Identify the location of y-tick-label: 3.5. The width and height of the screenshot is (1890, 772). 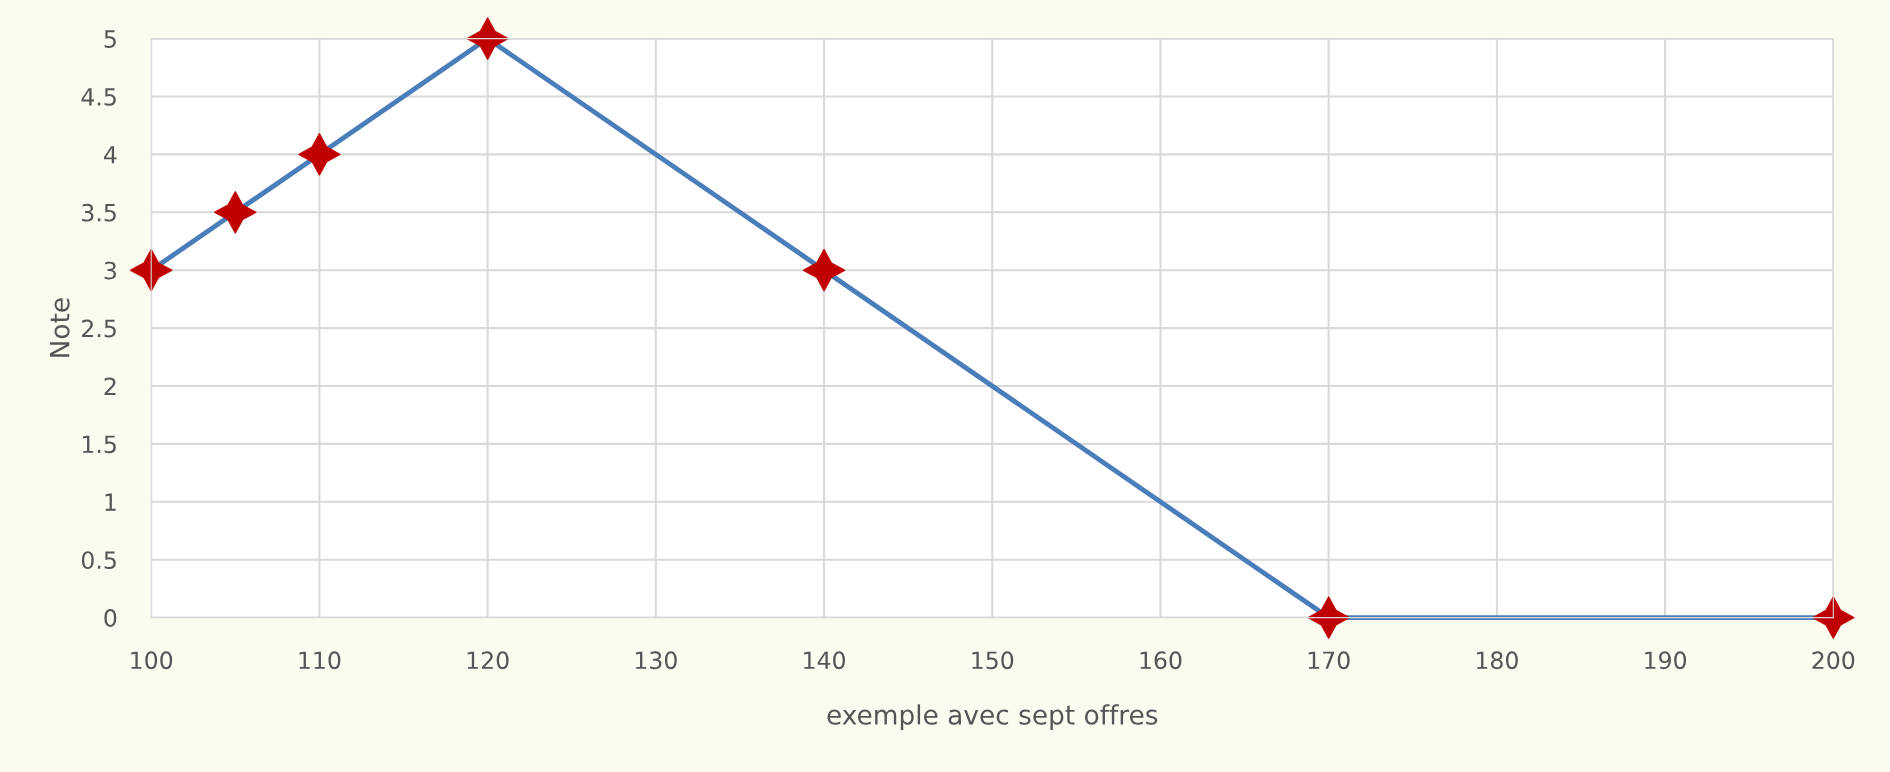
(99, 212).